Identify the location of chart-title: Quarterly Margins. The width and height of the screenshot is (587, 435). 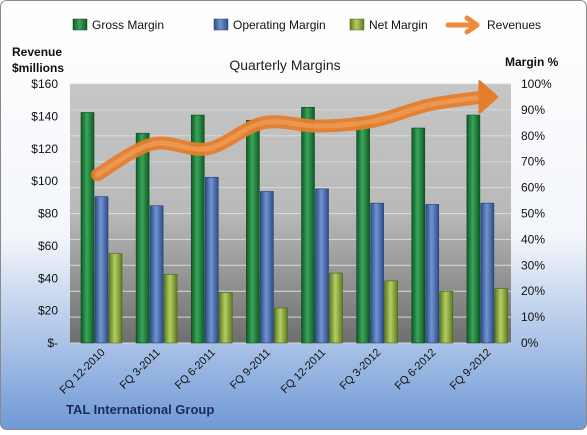
(284, 65).